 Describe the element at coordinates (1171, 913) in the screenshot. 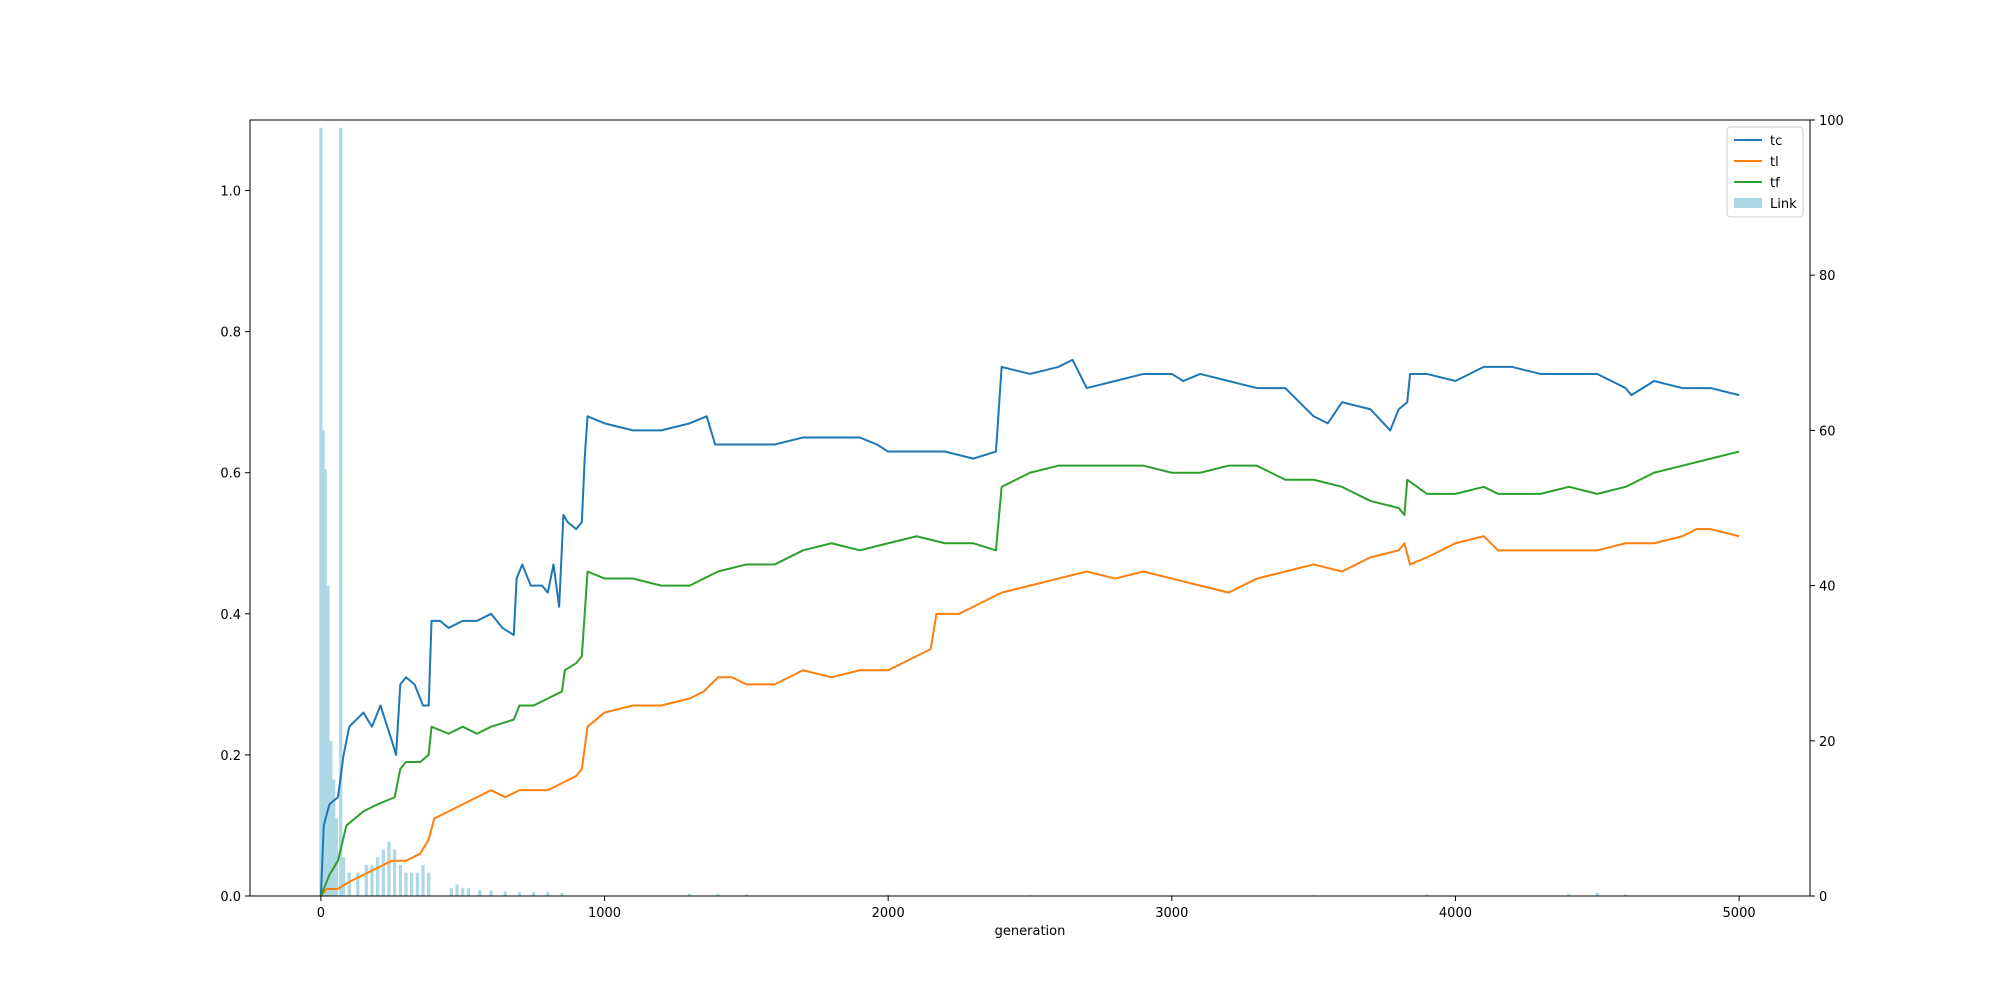

I see `x-tick-label: 3000` at that location.